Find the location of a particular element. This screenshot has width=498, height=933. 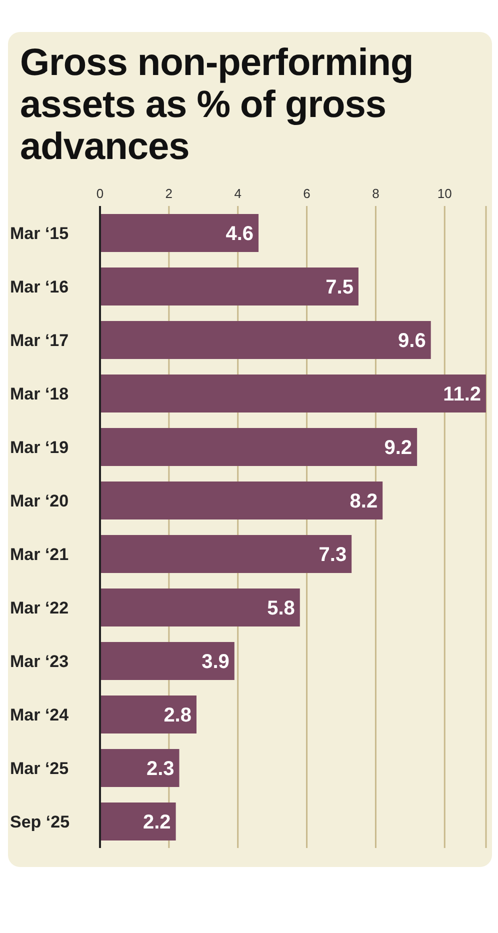

data-label: 2.8 is located at coordinates (178, 715).